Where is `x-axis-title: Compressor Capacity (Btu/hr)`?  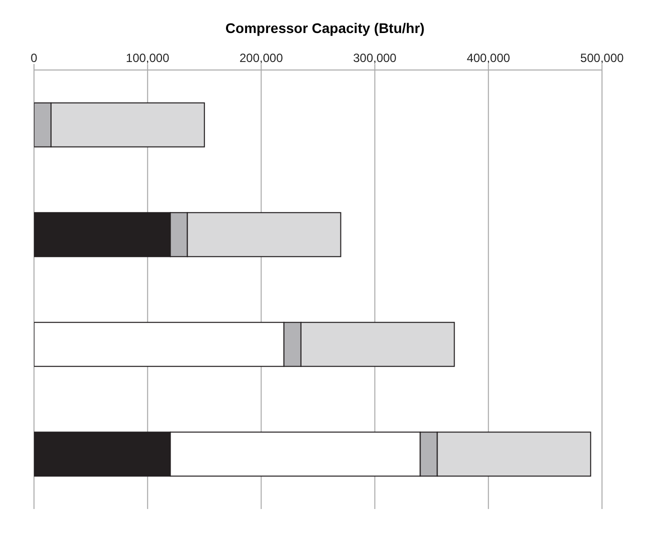 x-axis-title: Compressor Capacity (Btu/hr) is located at coordinates (325, 28).